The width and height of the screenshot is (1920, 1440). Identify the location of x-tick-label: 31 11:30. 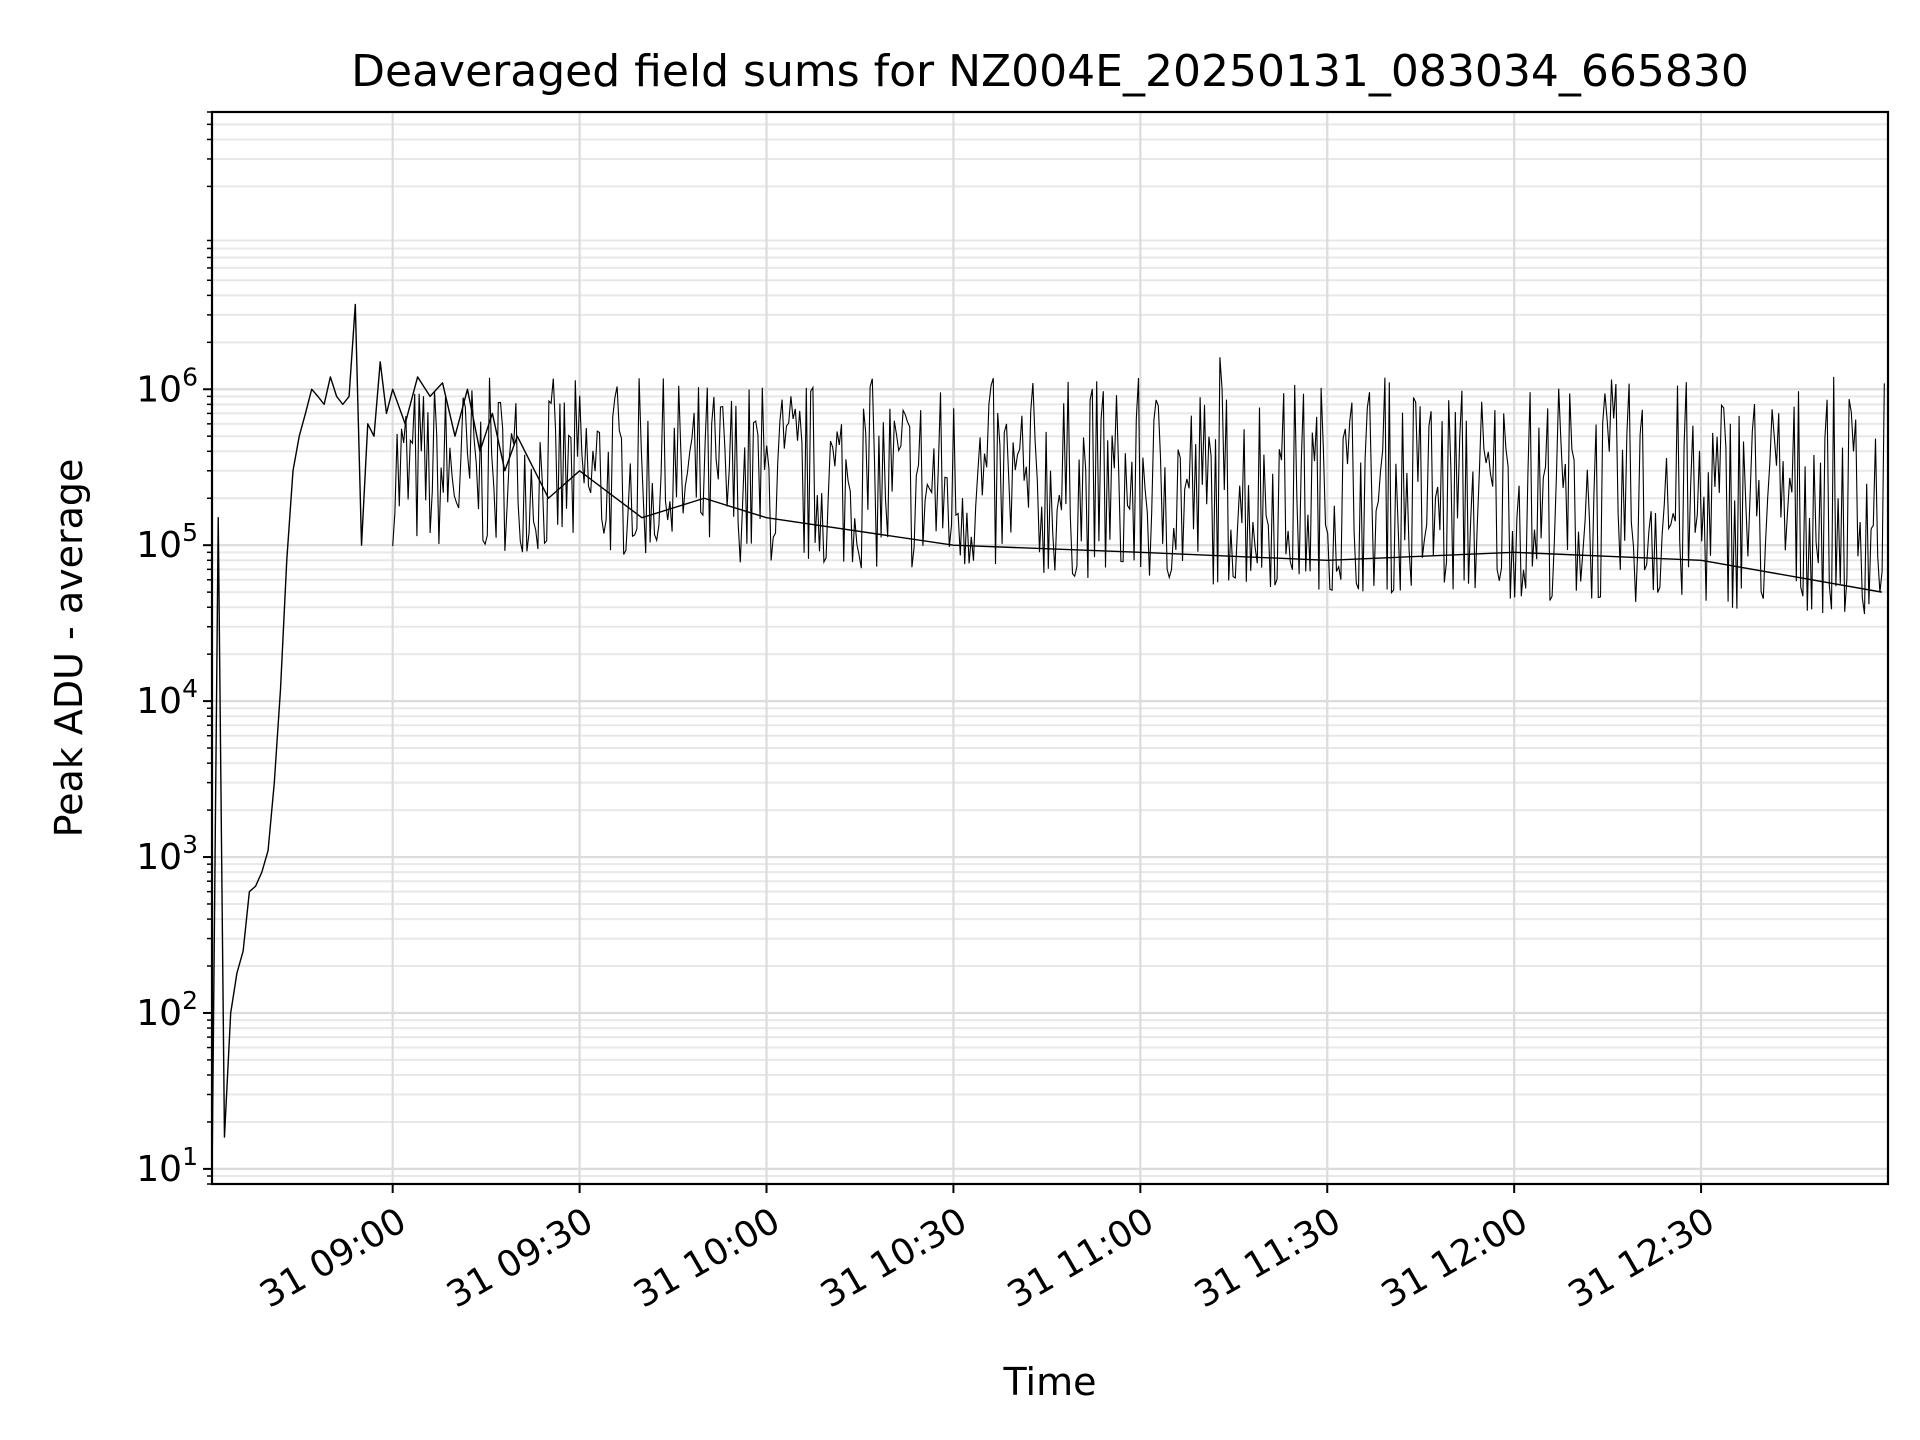
(1268, 1258).